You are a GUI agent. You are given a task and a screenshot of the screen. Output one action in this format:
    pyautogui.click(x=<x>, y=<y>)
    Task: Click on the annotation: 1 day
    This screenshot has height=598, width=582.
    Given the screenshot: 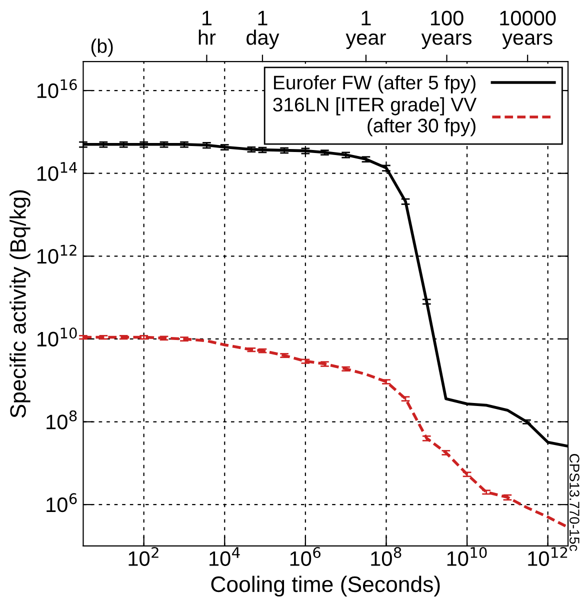 What is the action you would take?
    pyautogui.click(x=263, y=29)
    